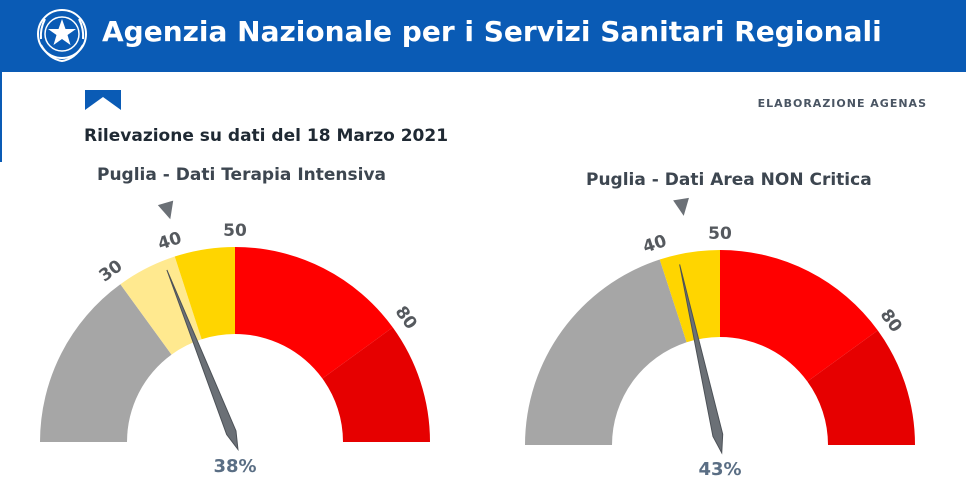  I want to click on gauge-2-value-label: 43%, so click(719, 469).